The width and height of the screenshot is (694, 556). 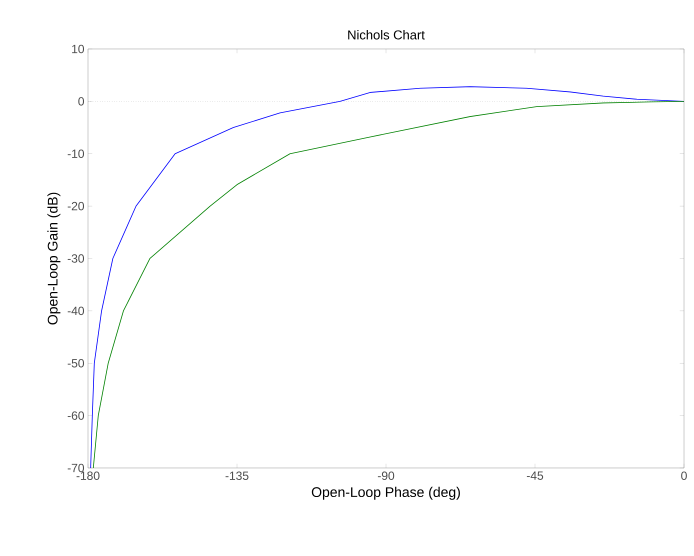 What do you see at coordinates (76, 206) in the screenshot?
I see `y-tick-label: -20` at bounding box center [76, 206].